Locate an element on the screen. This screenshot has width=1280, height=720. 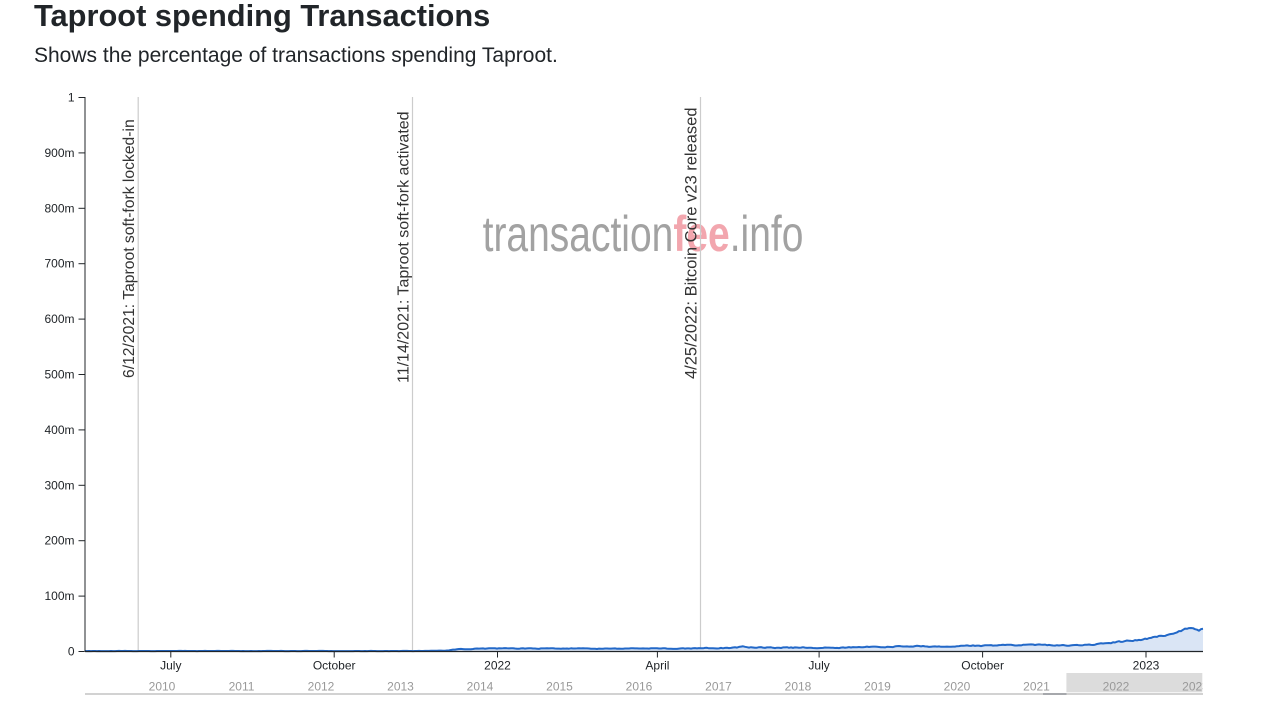
svg-text: 500m is located at coordinates (59, 375).